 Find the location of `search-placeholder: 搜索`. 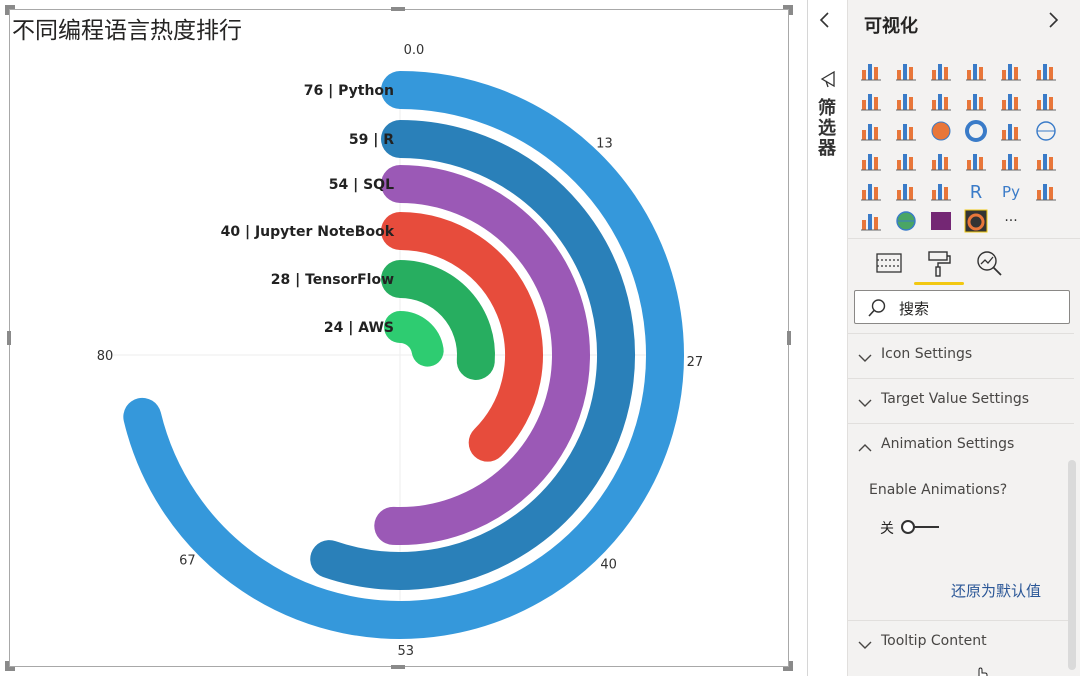

search-placeholder: 搜索 is located at coordinates (914, 309).